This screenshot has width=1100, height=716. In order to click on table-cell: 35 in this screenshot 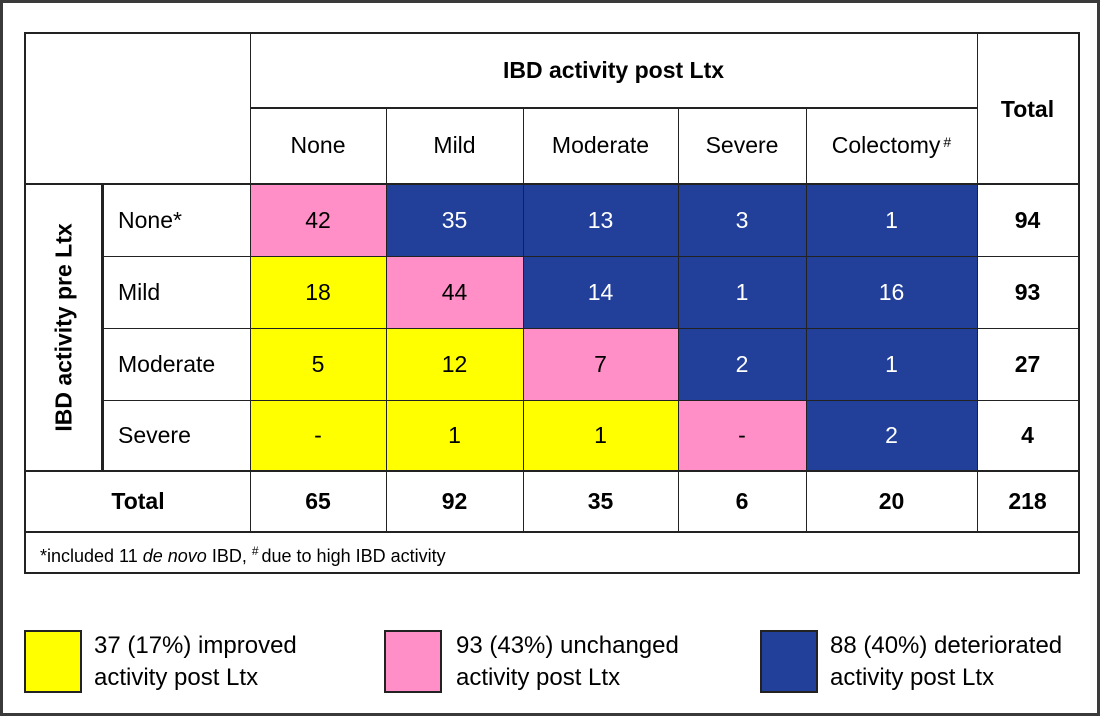, I will do `click(454, 220)`.